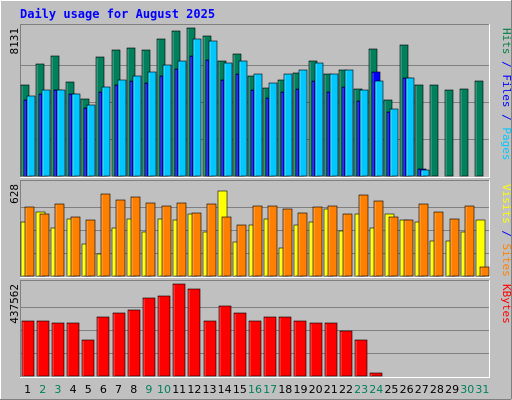 This screenshot has height=400, width=512. Describe the element at coordinates (422, 389) in the screenshot. I see `day-label: 27` at that location.